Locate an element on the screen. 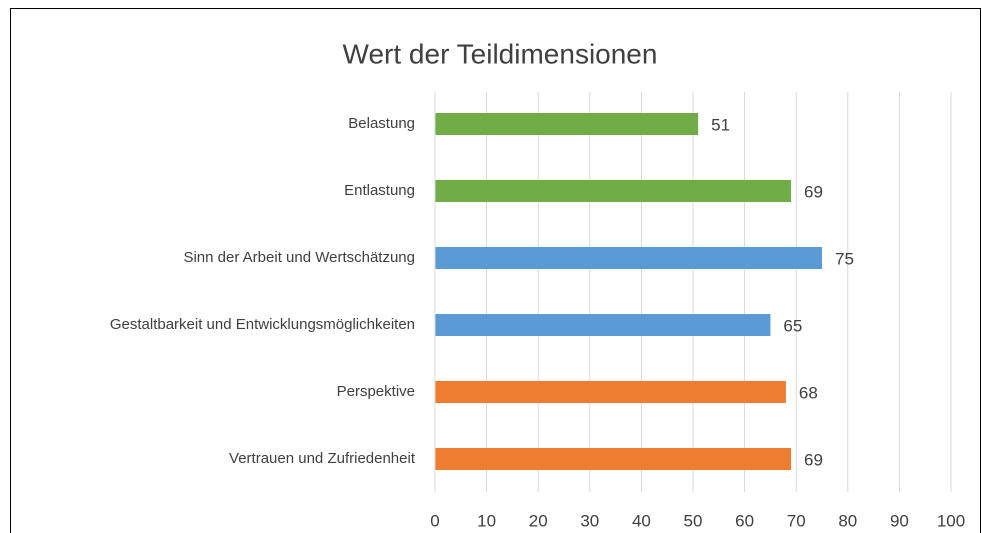 The width and height of the screenshot is (982, 533). x-tick-label: 20 is located at coordinates (538, 520).